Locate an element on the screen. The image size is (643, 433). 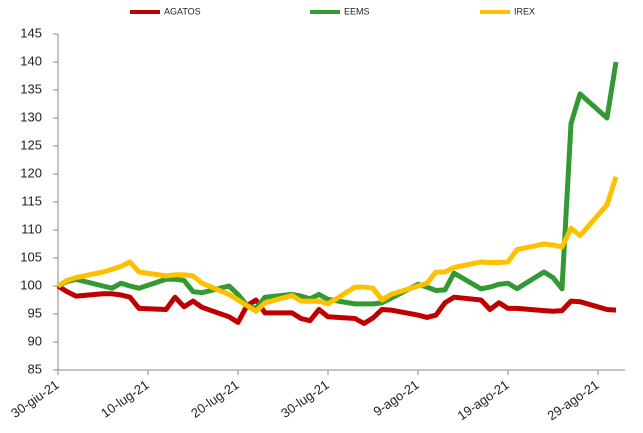
legend-label: AGATOS is located at coordinates (182, 11).